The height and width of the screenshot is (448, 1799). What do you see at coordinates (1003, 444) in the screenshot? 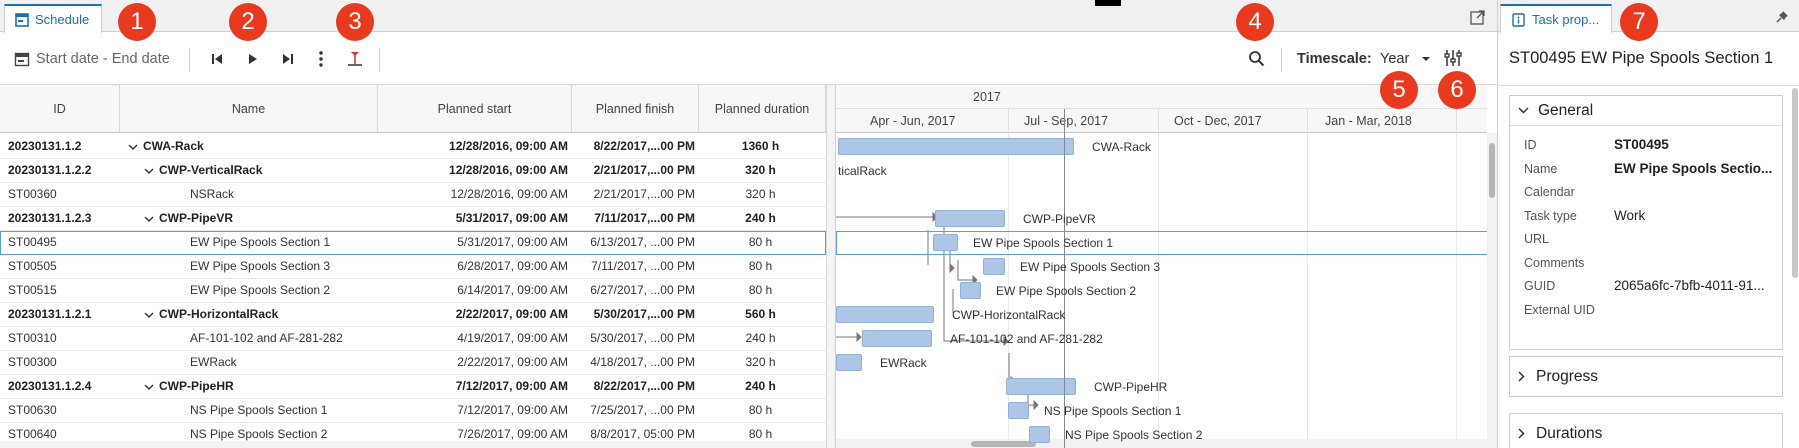
I see `gantt-scroll-thumb` at bounding box center [1003, 444].